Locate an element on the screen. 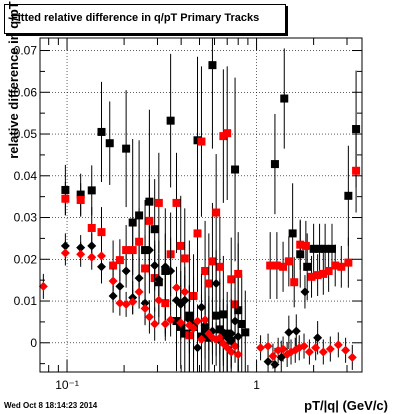  y-tick-label: 0.03 is located at coordinates (26, 218).